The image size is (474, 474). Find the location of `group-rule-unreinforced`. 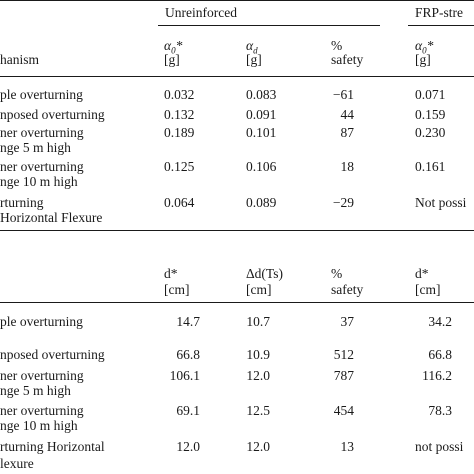

group-rule-unreinforced is located at coordinates (269, 25).